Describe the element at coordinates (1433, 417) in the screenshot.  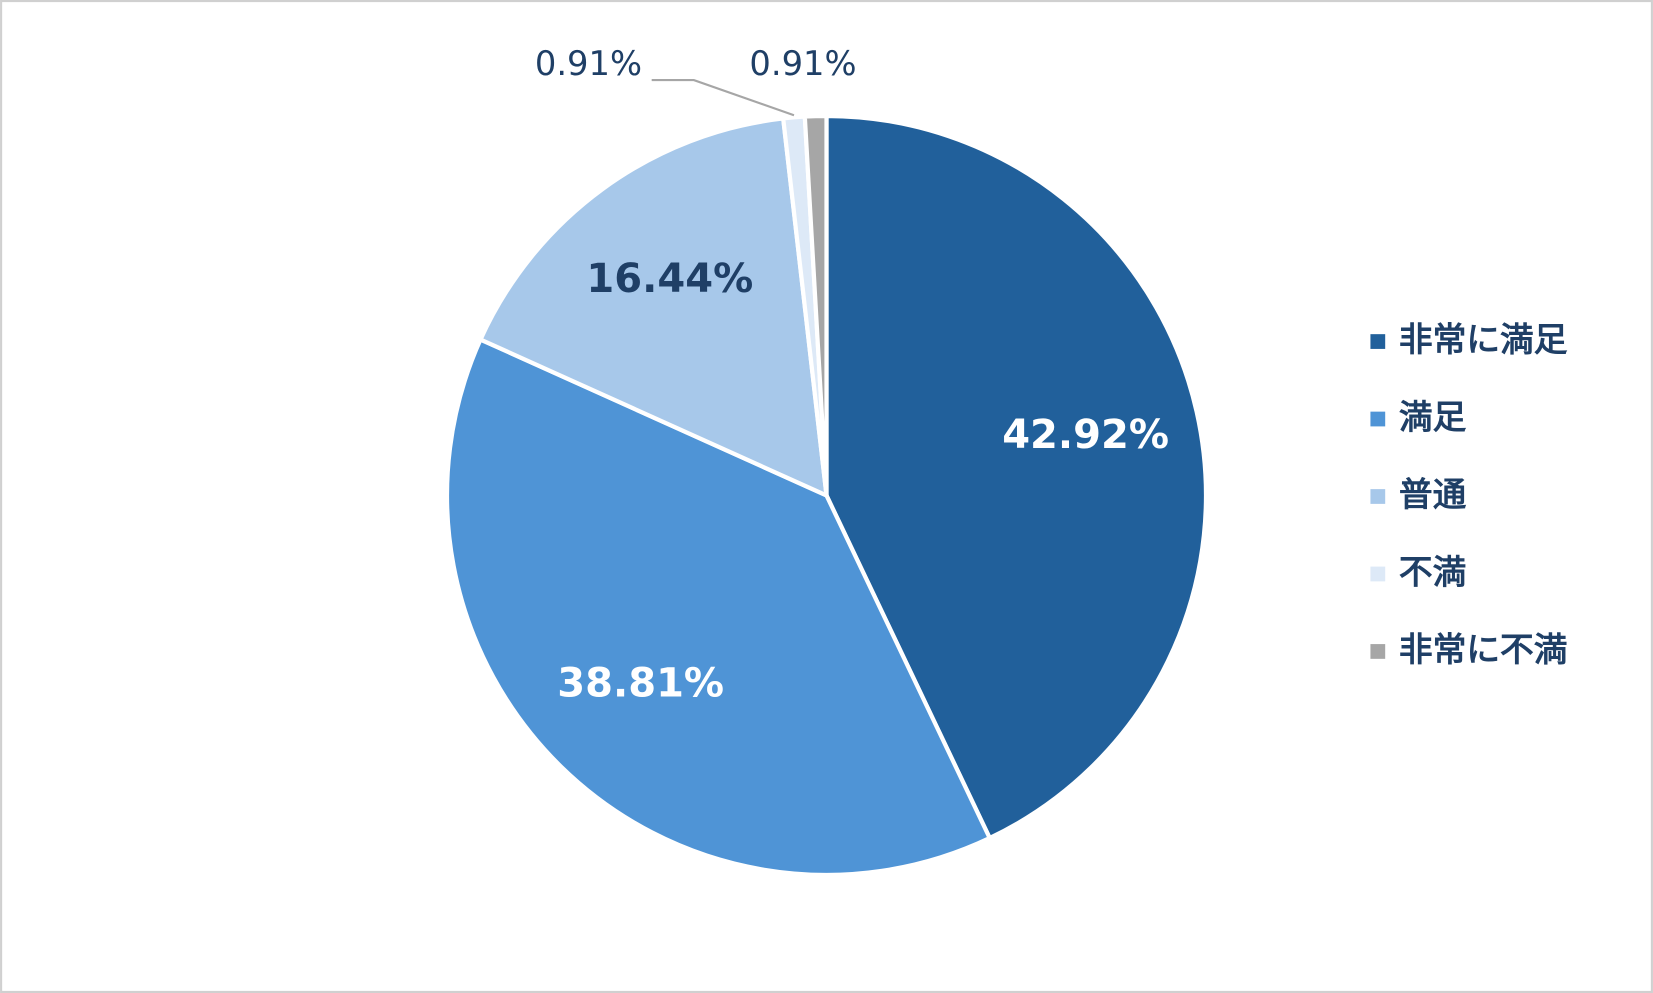
I see `legend-label: 満足` at that location.